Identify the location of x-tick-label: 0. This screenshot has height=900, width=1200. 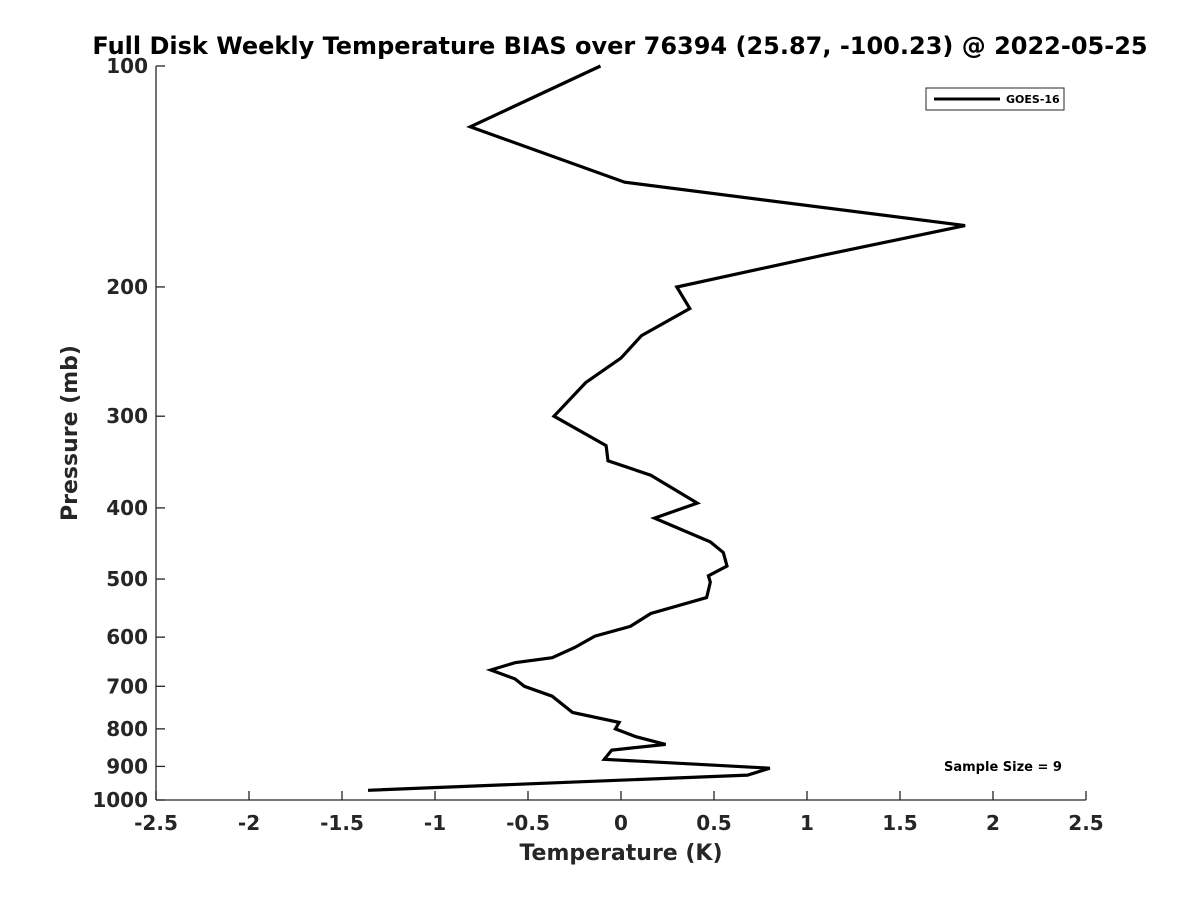
(621, 823).